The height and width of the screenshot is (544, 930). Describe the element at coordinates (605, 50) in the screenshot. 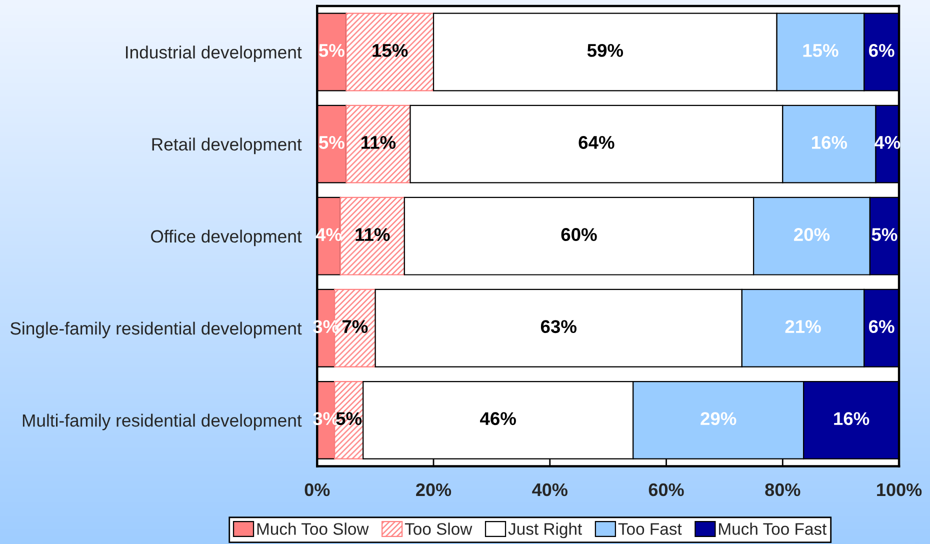

I see `data-label: 59%` at that location.